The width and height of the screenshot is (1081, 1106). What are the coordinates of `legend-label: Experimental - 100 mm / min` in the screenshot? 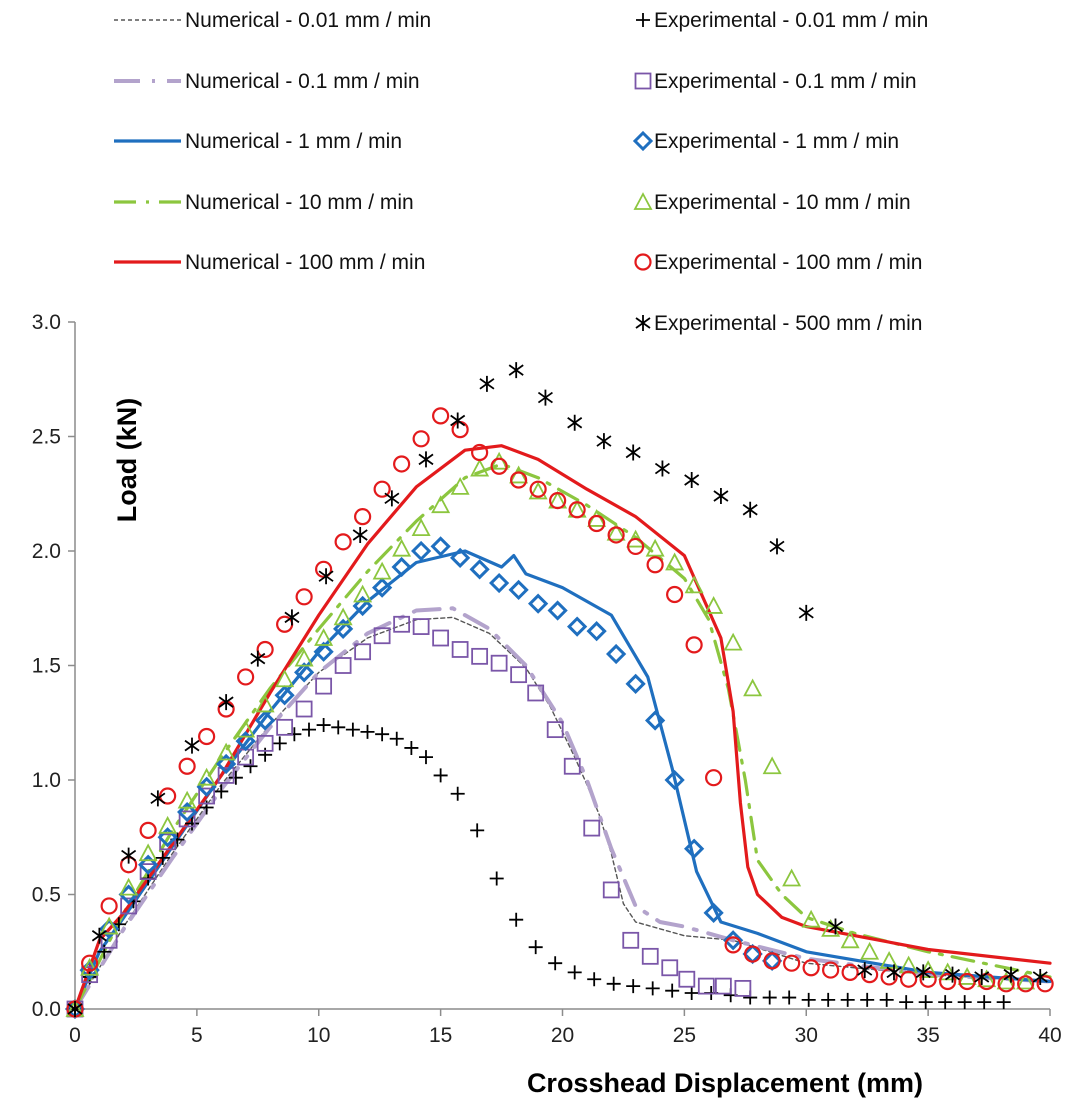 It's located at (788, 262).